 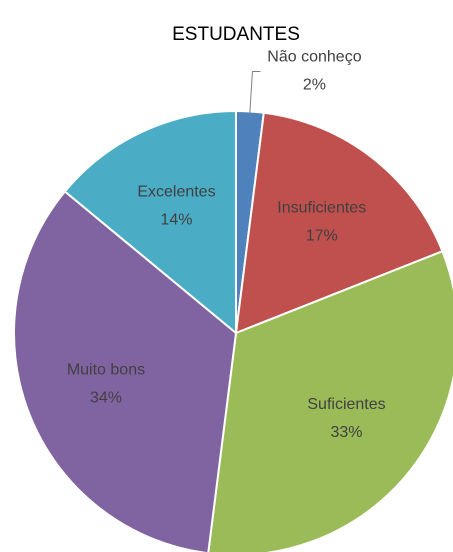 I want to click on slice-label: Não conheço, so click(x=314, y=57).